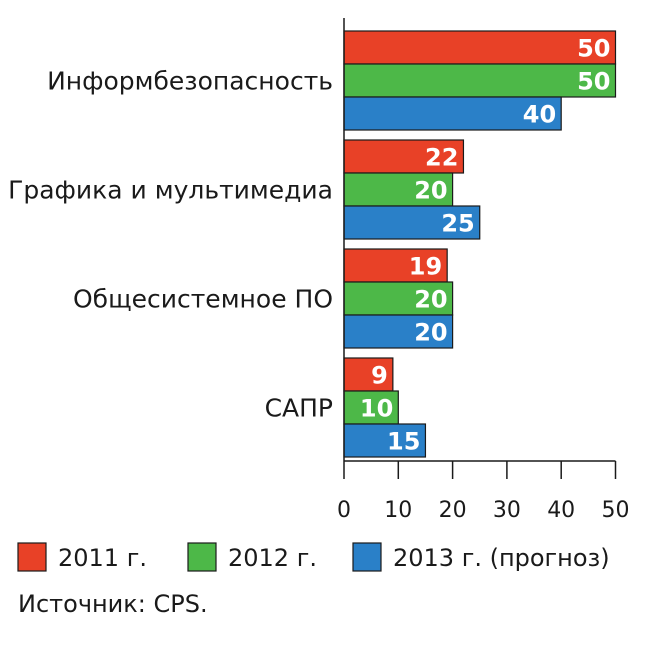  What do you see at coordinates (453, 510) in the screenshot?
I see `x-tick-label: 20` at bounding box center [453, 510].